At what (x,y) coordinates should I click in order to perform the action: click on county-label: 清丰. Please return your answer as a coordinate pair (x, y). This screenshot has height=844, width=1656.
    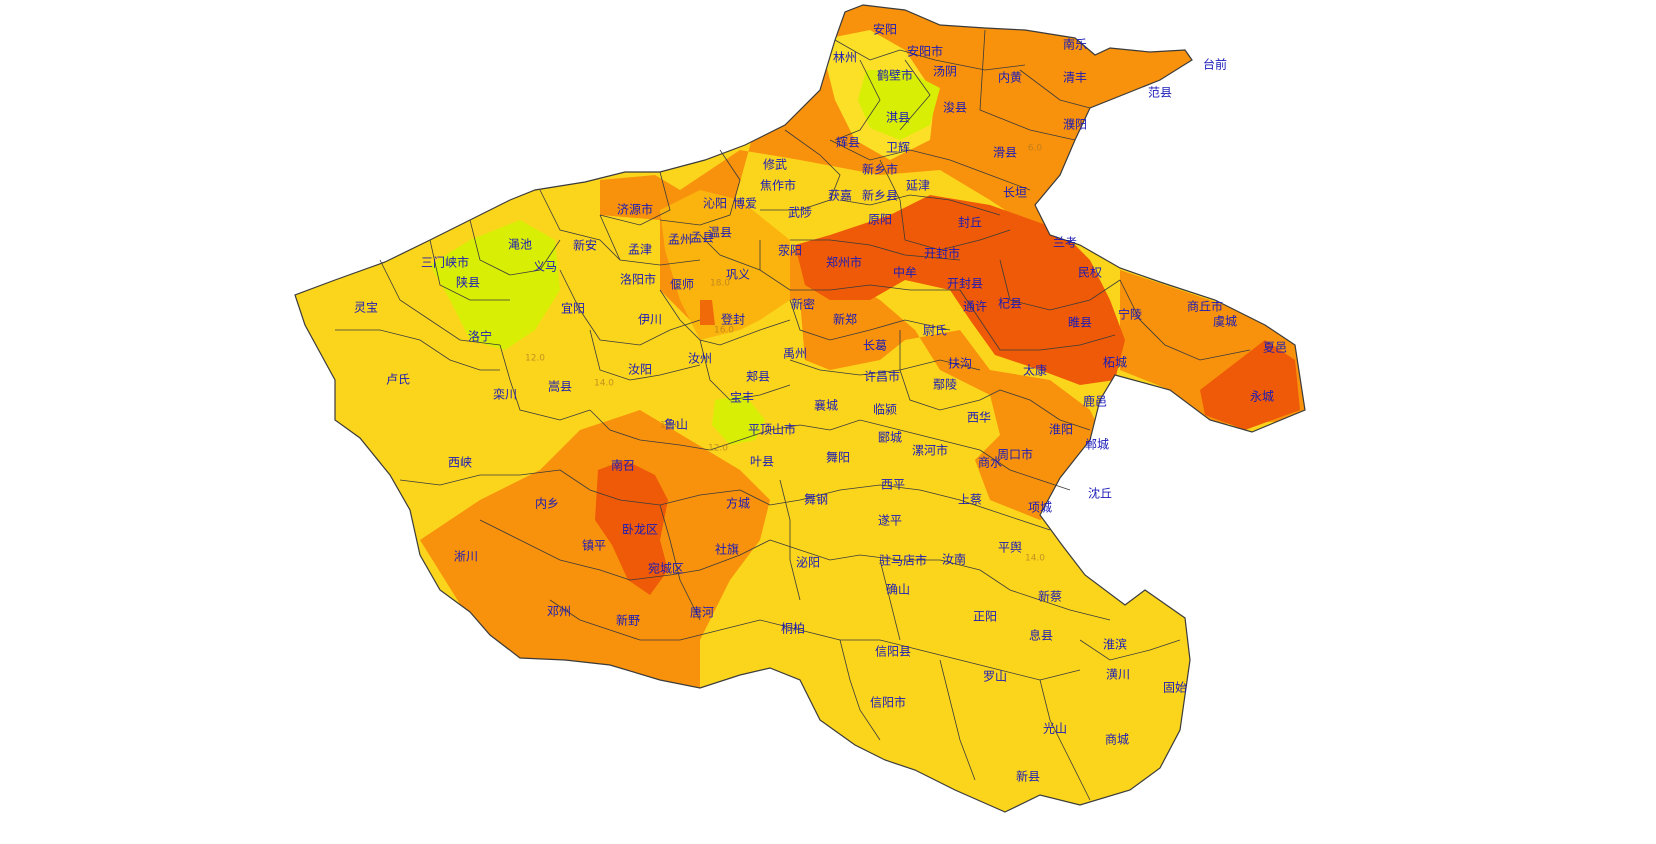
    Looking at the image, I should click on (1075, 78).